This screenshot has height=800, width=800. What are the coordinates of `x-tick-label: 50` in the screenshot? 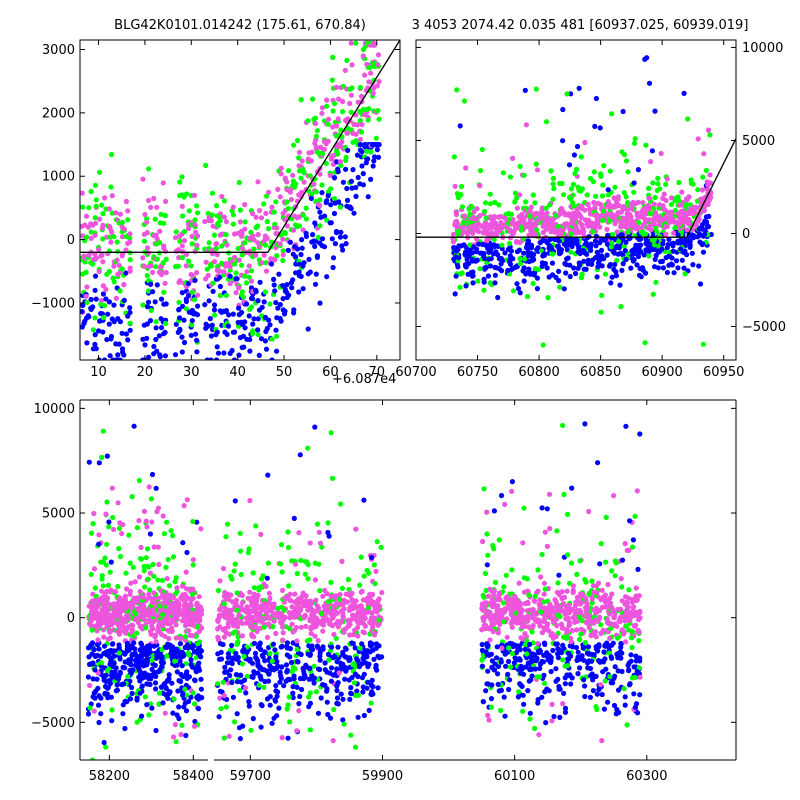 It's located at (284, 372).